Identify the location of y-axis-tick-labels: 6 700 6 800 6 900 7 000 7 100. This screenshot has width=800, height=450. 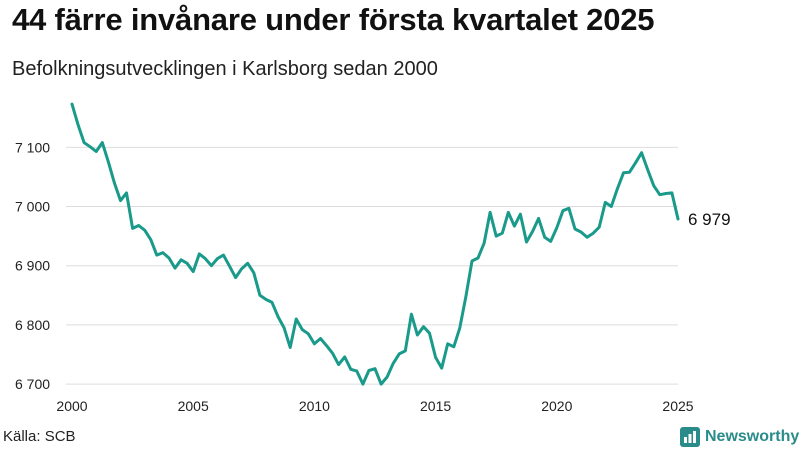
(32, 265).